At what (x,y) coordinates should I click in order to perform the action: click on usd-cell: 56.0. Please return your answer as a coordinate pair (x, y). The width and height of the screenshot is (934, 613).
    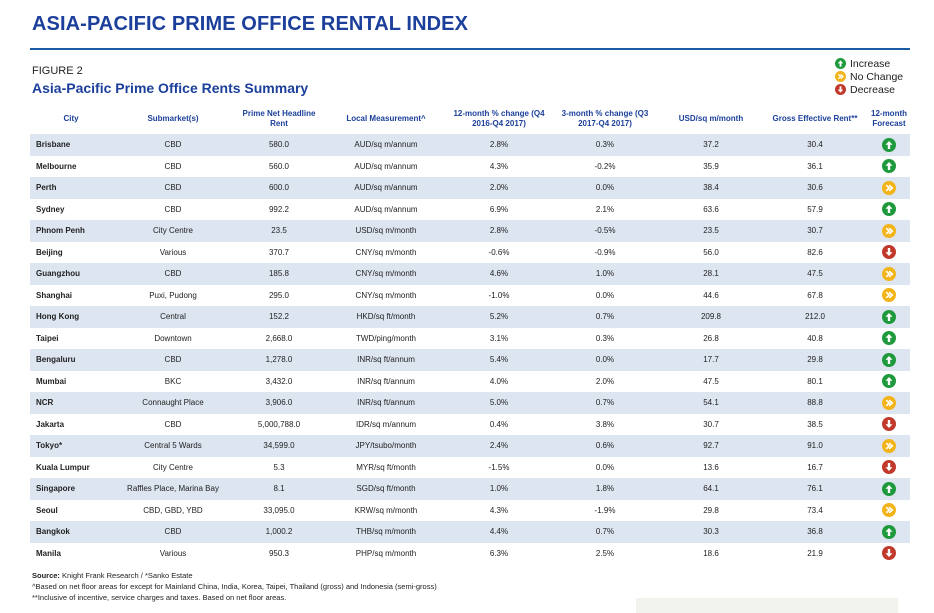
    Looking at the image, I should click on (711, 252).